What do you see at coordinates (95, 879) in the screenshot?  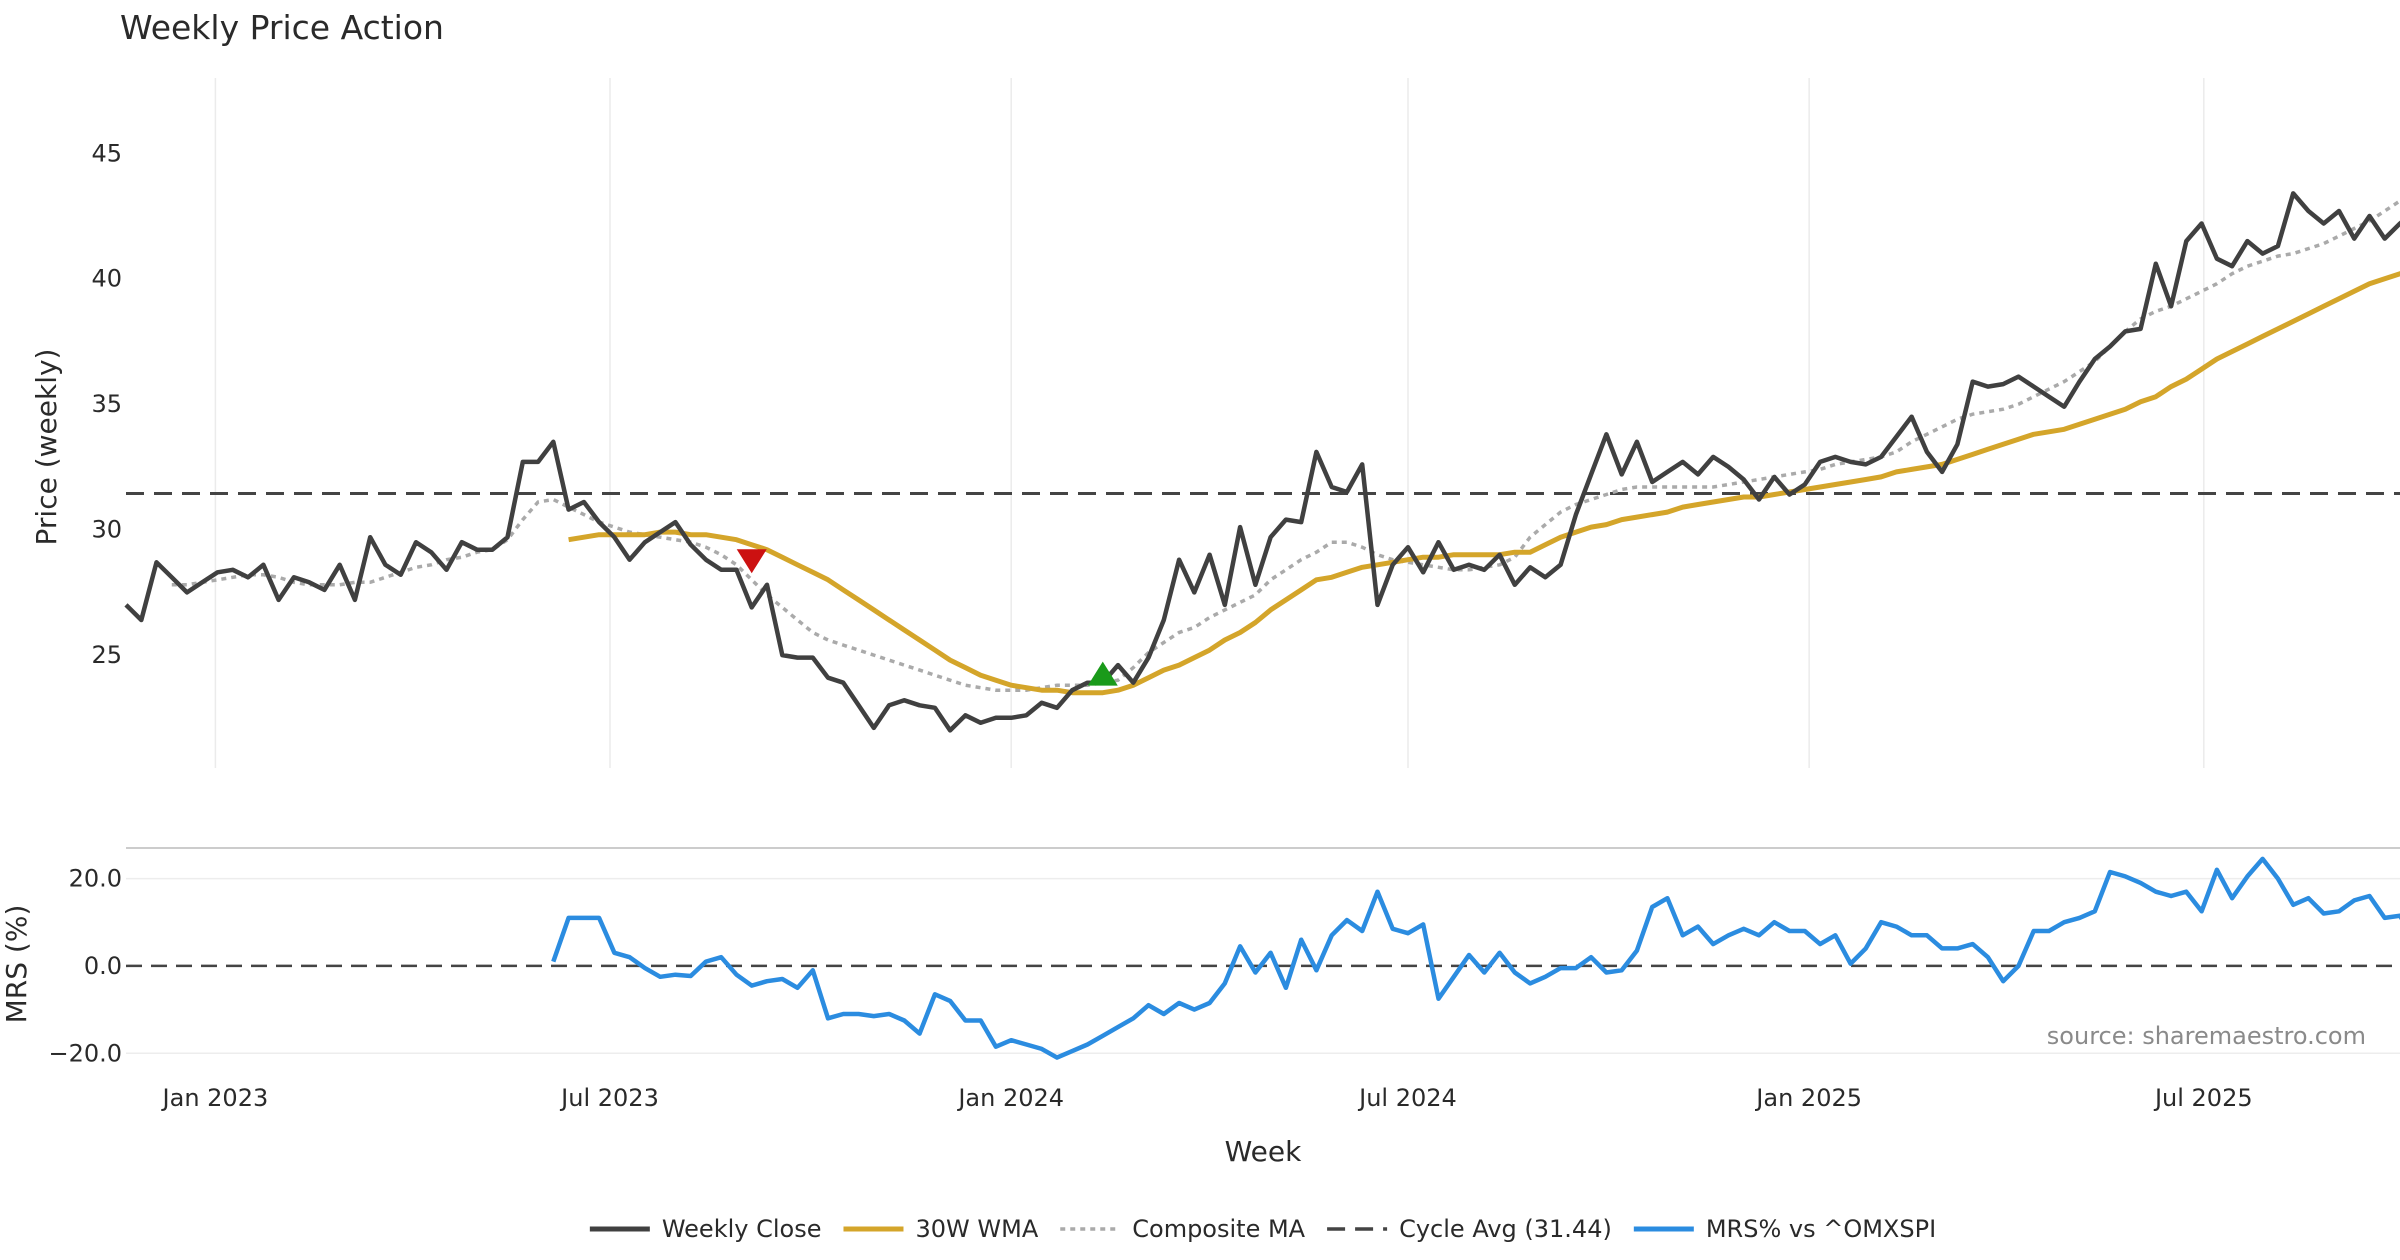 I see `mrs-y-tick-label: 20.0` at bounding box center [95, 879].